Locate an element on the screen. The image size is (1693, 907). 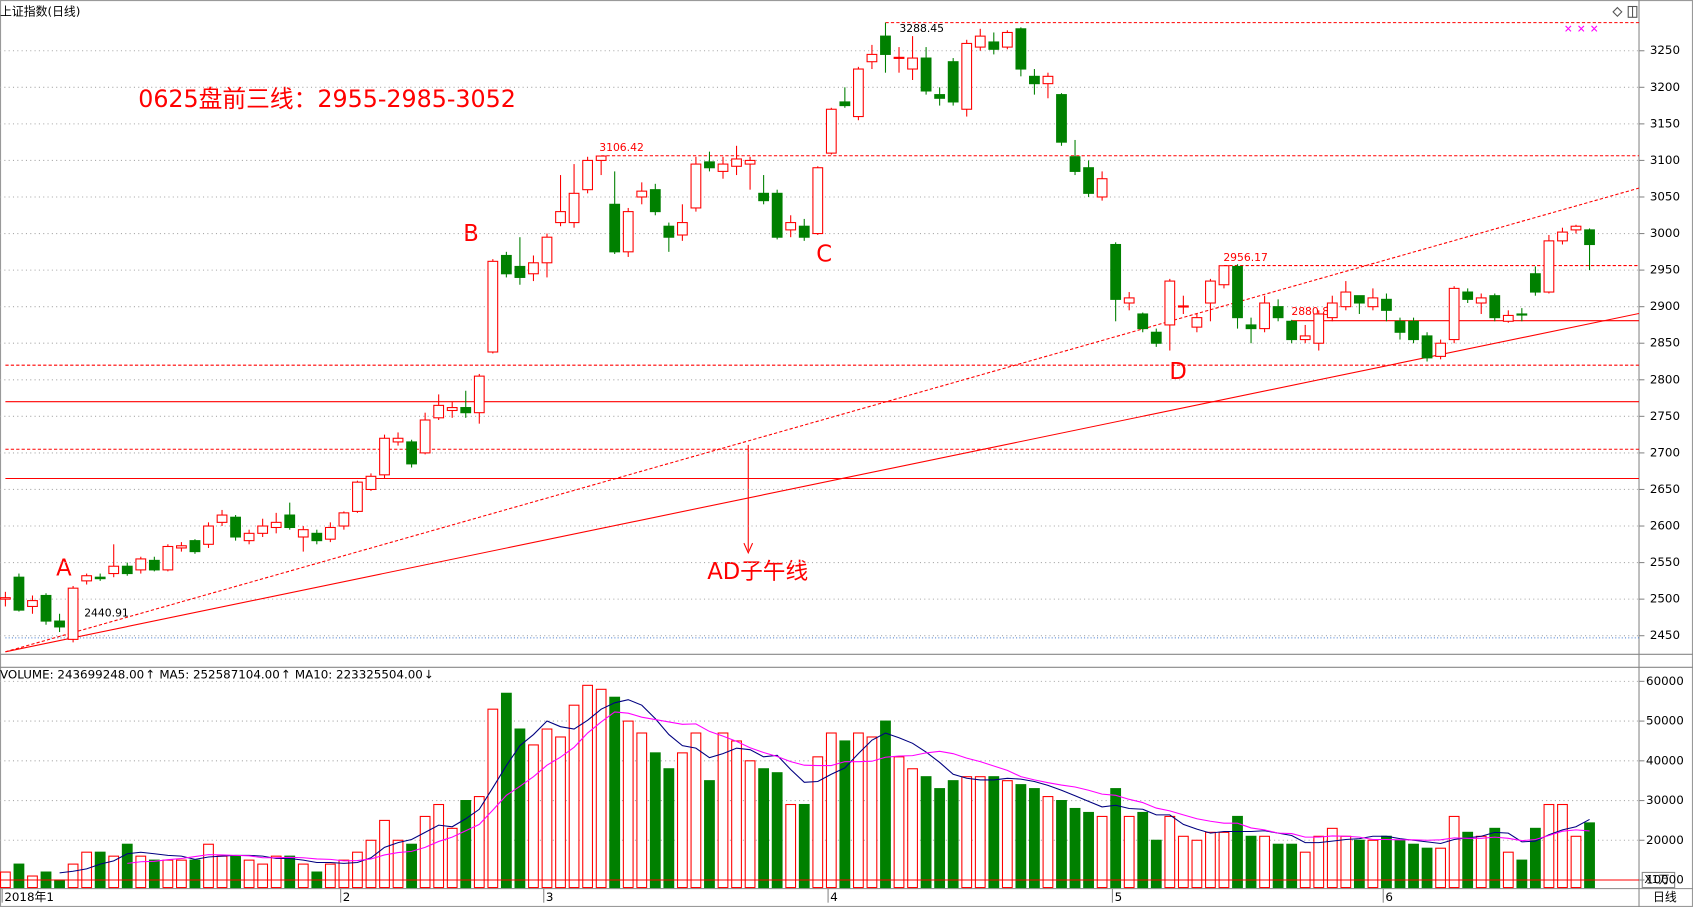
volume-legend: MA5: 252587104.00 is located at coordinates (219, 674).